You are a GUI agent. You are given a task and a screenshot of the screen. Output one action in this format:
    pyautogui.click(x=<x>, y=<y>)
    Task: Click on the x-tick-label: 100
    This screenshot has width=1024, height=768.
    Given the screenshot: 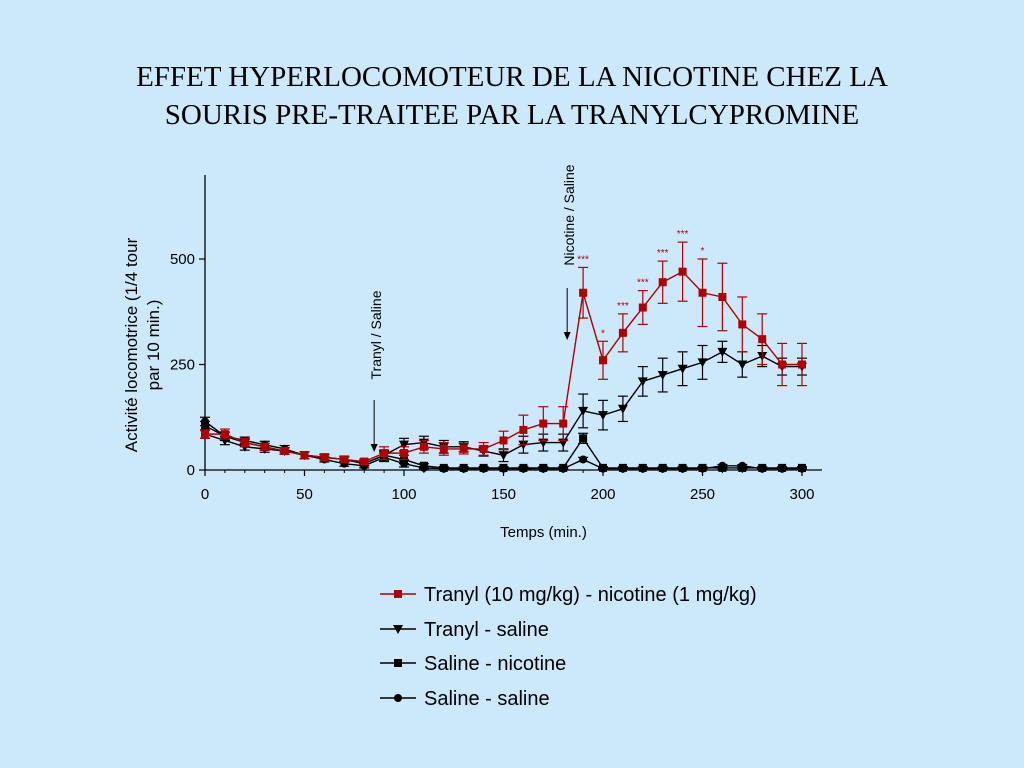 What is the action you would take?
    pyautogui.click(x=403, y=494)
    